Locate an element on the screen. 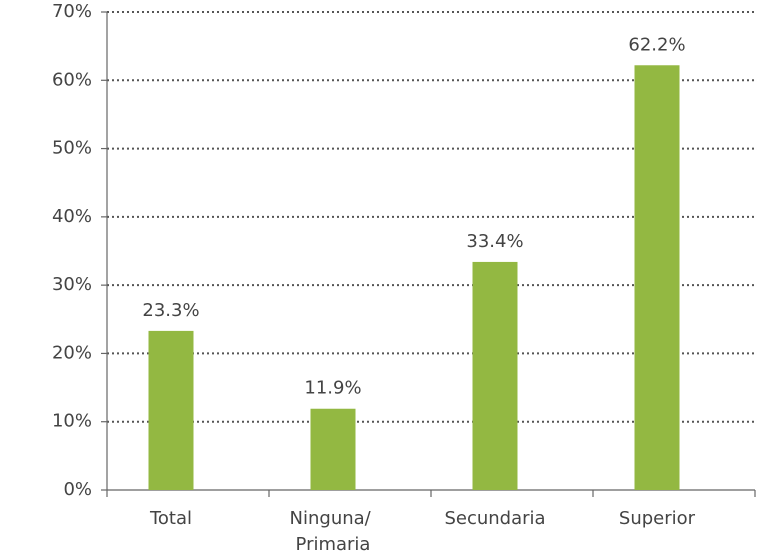 Image resolution: width=758 pixels, height=560 pixels. y-tick-label: 50% is located at coordinates (72, 148).